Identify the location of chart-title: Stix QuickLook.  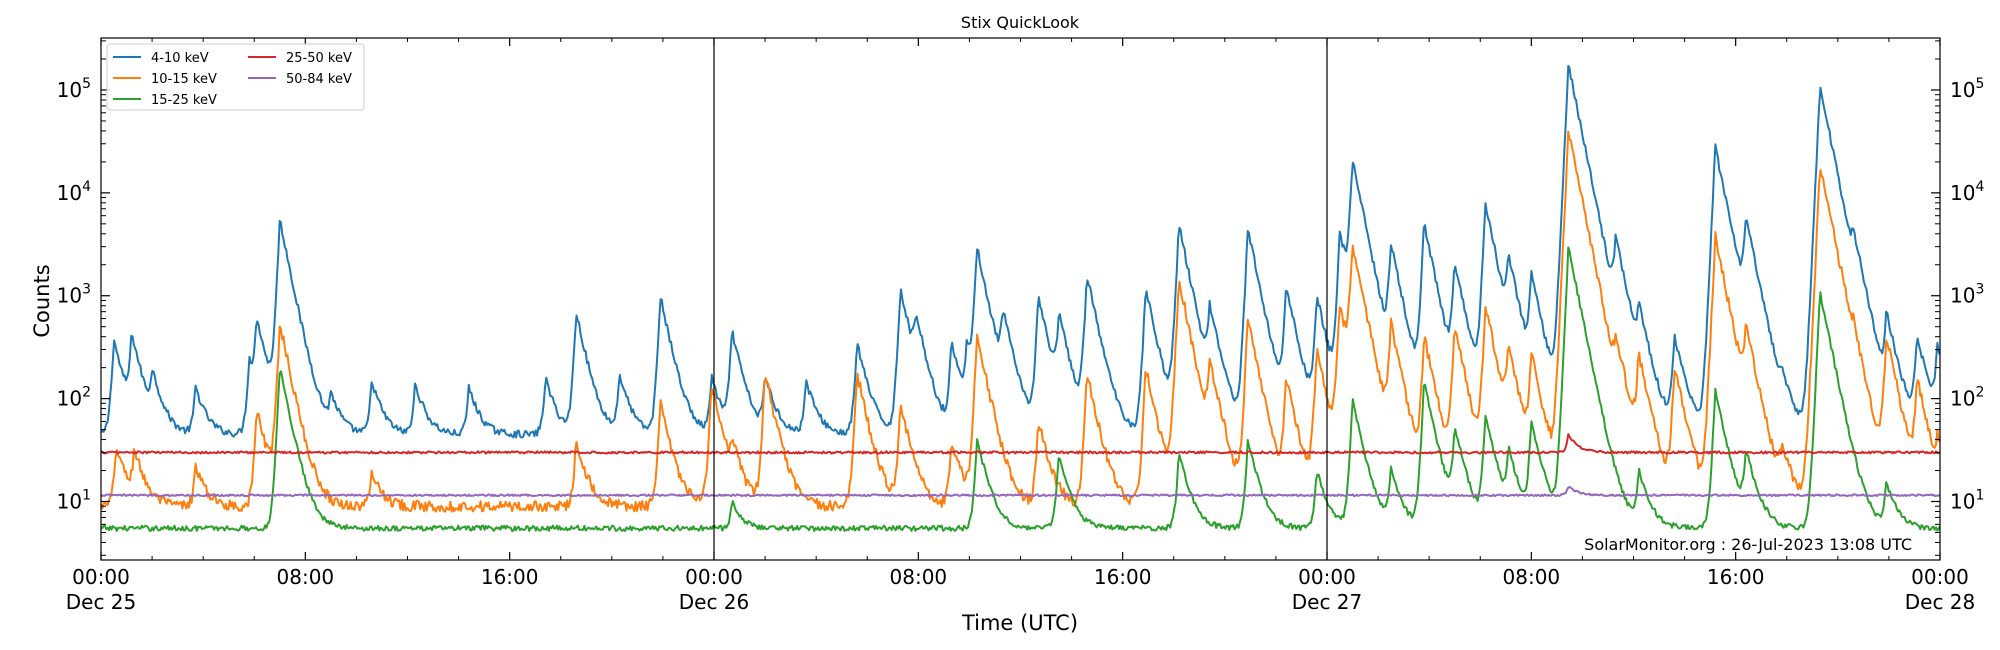
(1020, 22).